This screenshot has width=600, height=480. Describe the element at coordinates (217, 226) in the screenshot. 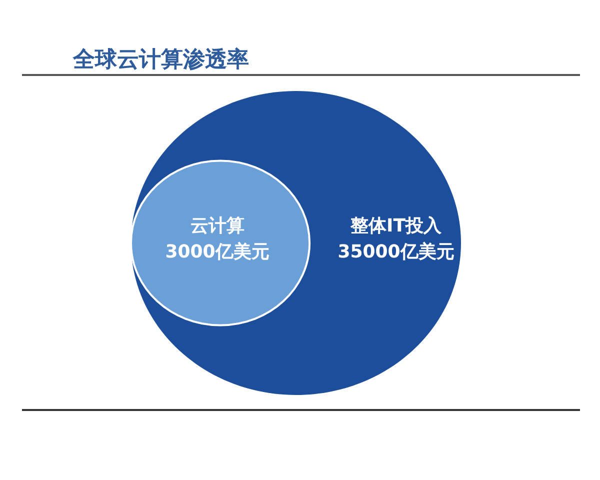

I see `category-label: 云计算` at that location.